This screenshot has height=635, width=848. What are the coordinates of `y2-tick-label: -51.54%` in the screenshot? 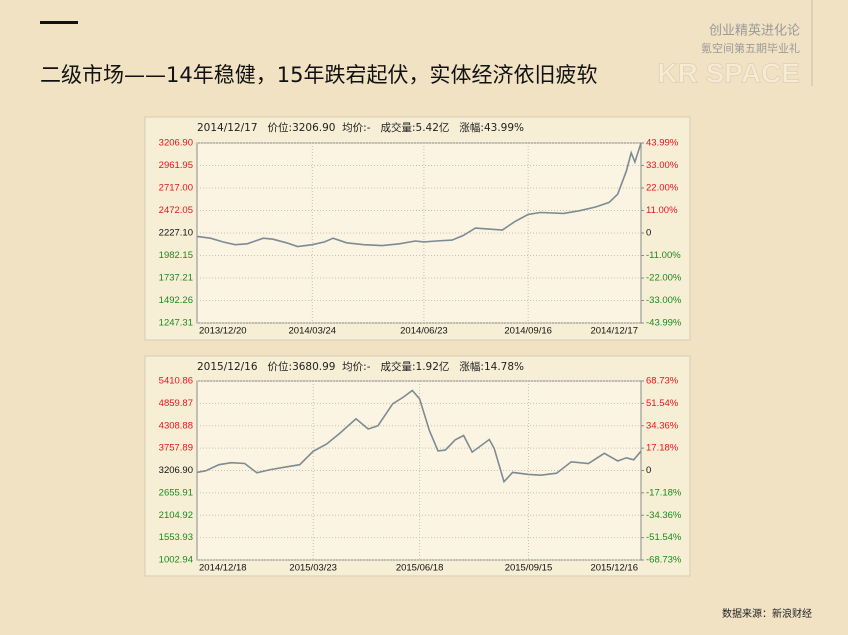 It's located at (664, 537).